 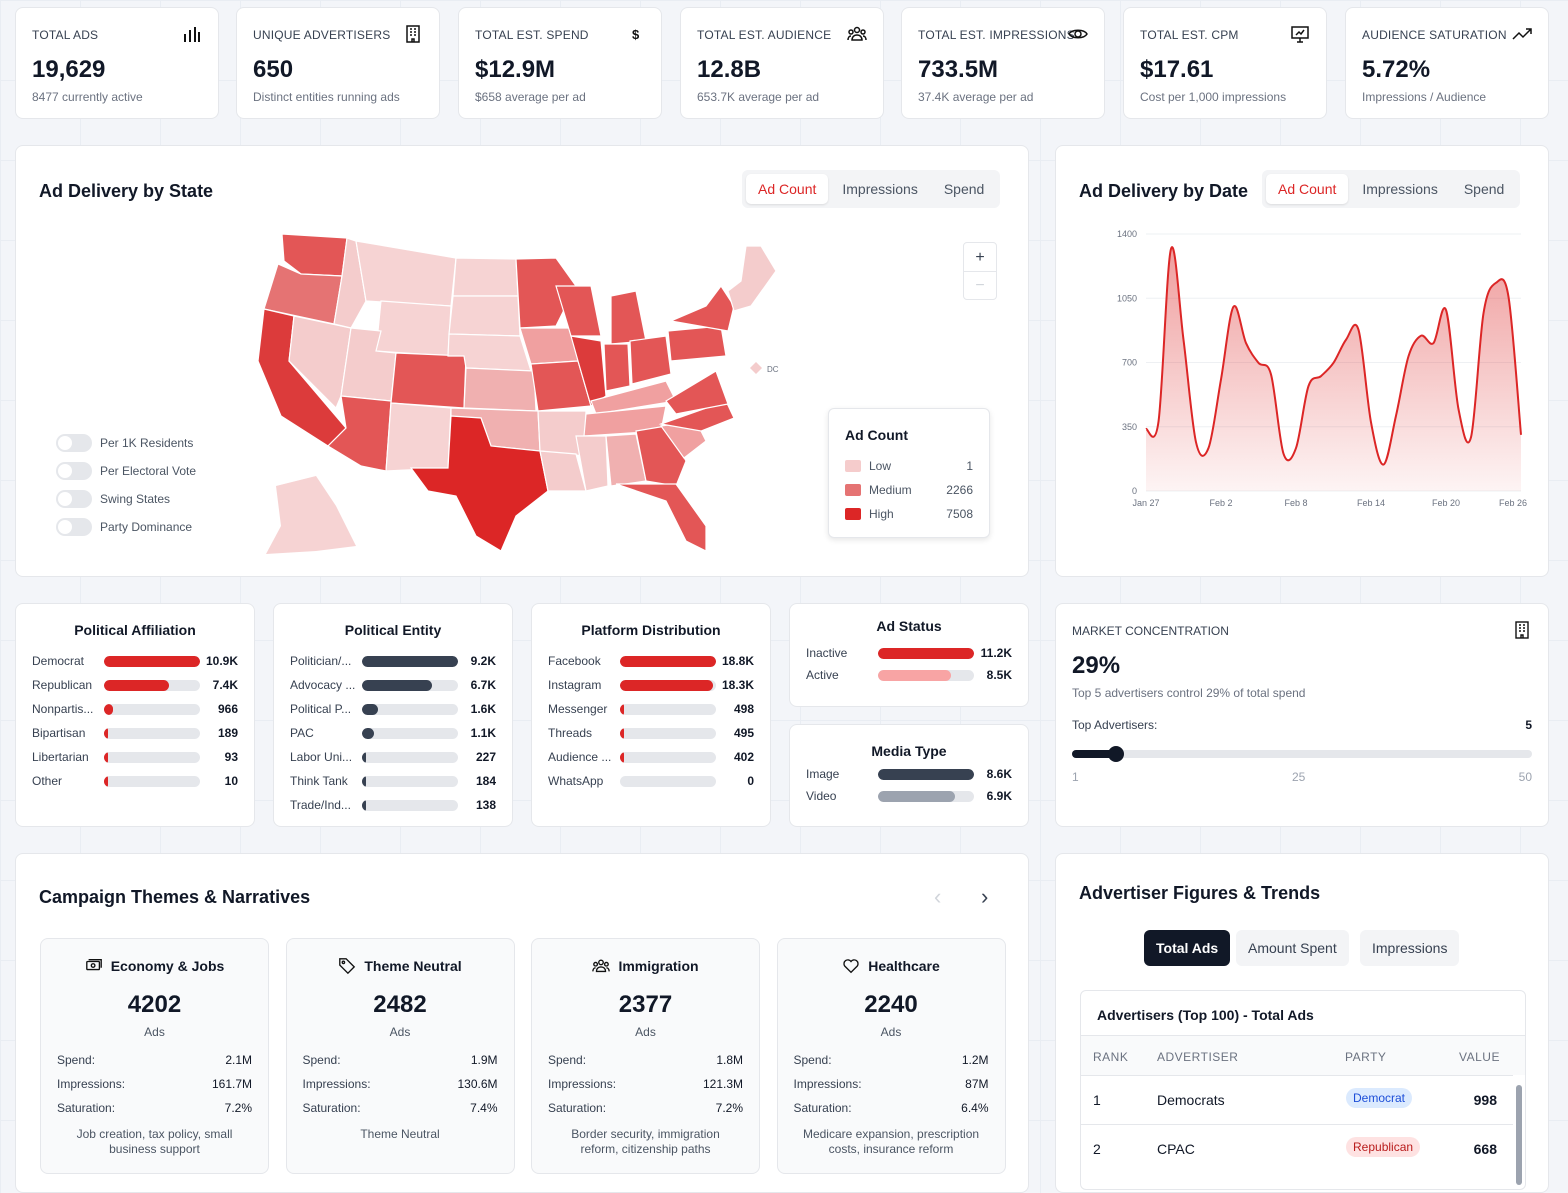 What do you see at coordinates (326, 781) in the screenshot?
I see `bar-label: Think Tank` at bounding box center [326, 781].